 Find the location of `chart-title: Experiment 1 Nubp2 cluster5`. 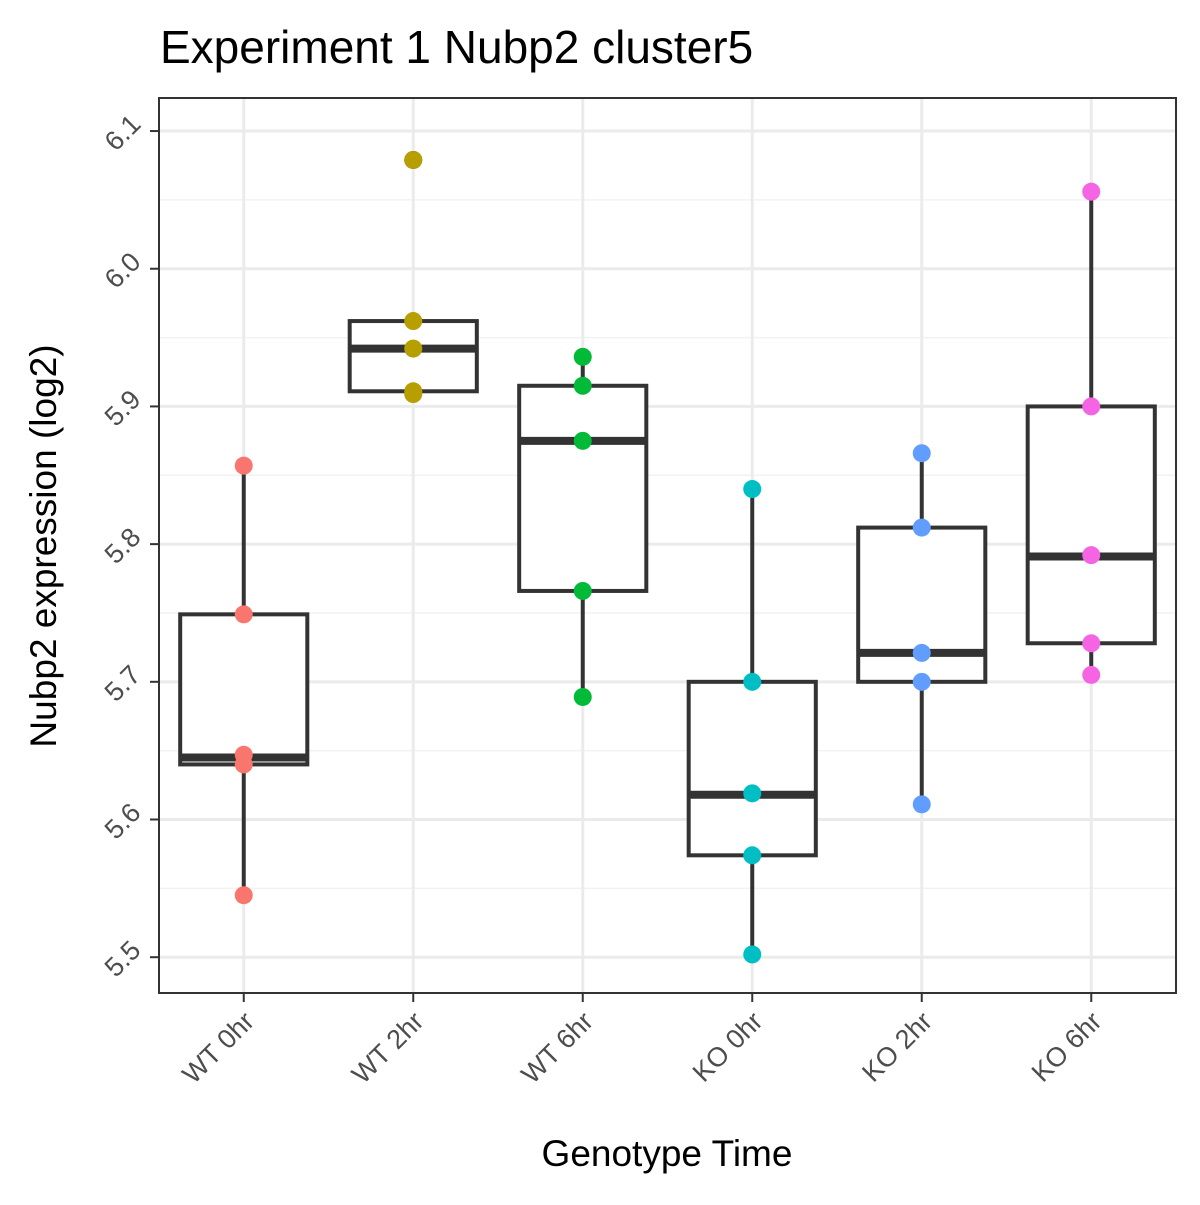

chart-title: Experiment 1 Nubp2 cluster5 is located at coordinates (456, 47).